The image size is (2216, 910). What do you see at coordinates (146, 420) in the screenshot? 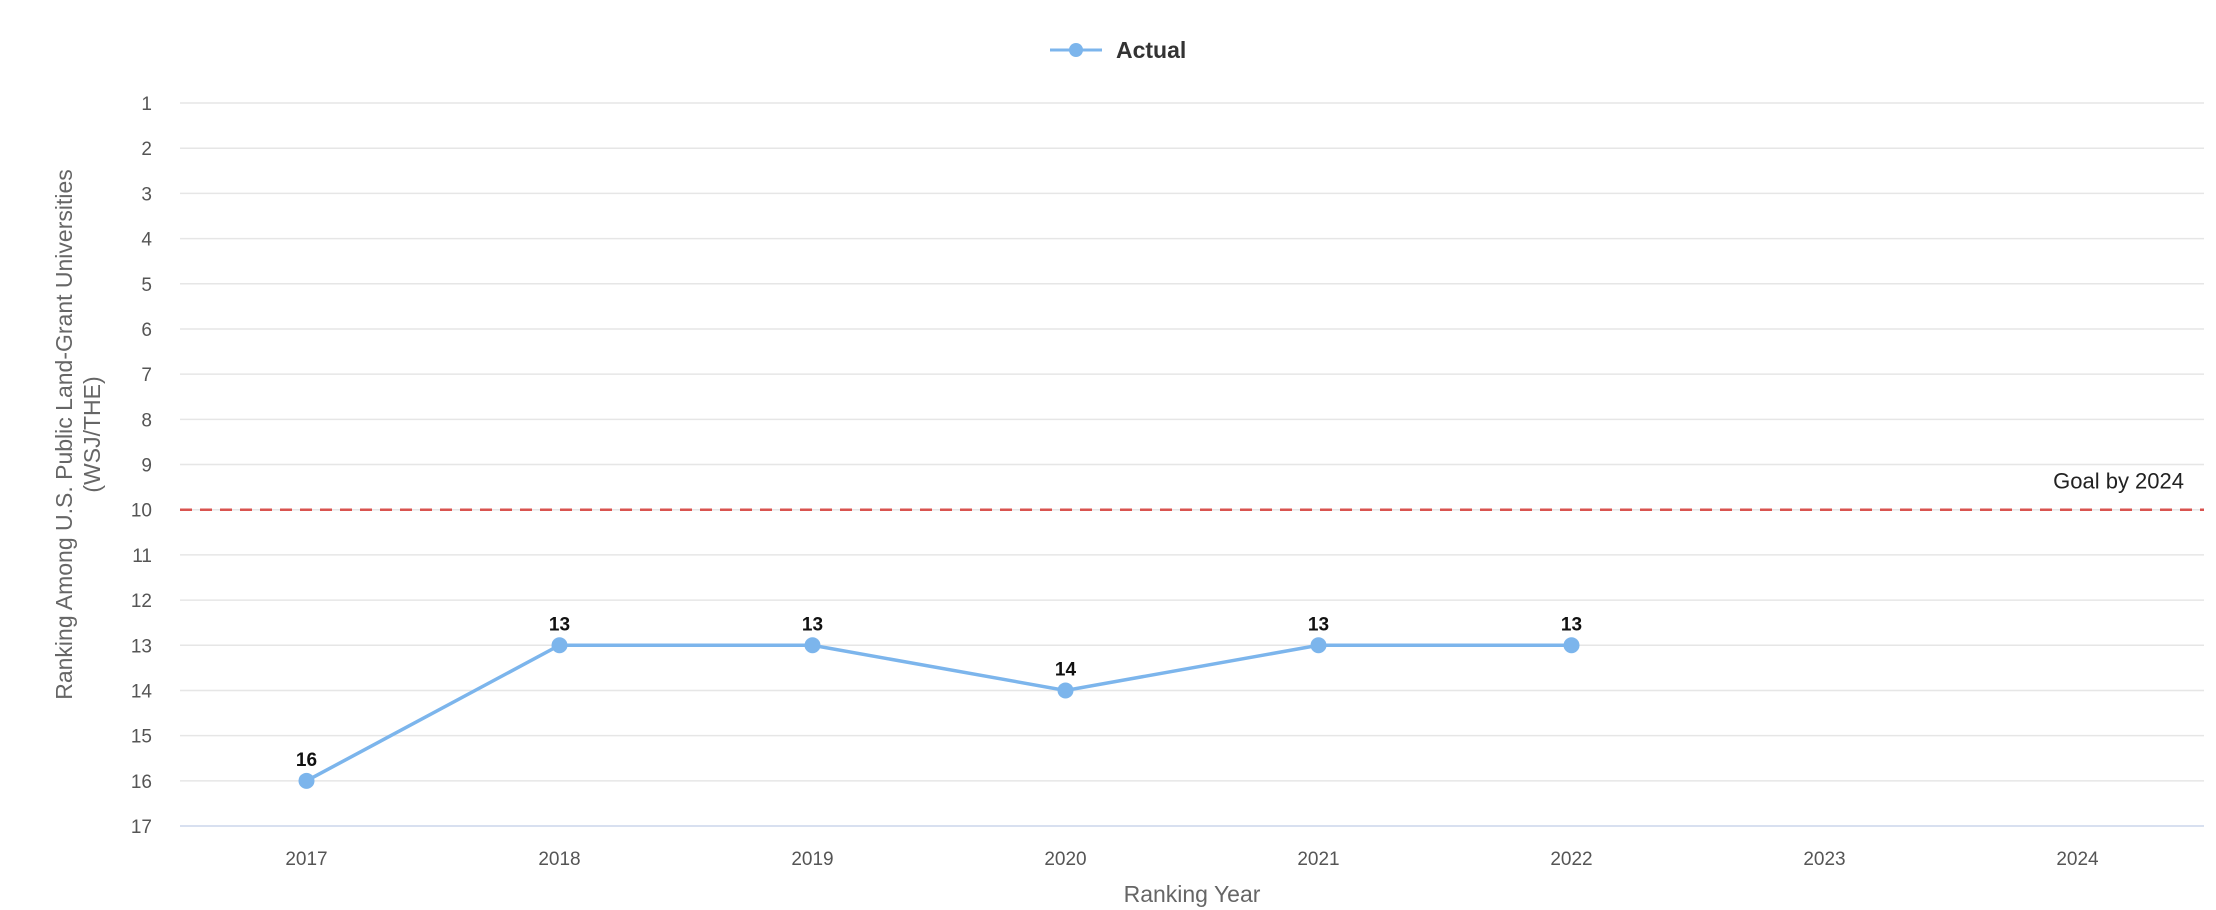
I see `y-tick-label: 8` at bounding box center [146, 420].